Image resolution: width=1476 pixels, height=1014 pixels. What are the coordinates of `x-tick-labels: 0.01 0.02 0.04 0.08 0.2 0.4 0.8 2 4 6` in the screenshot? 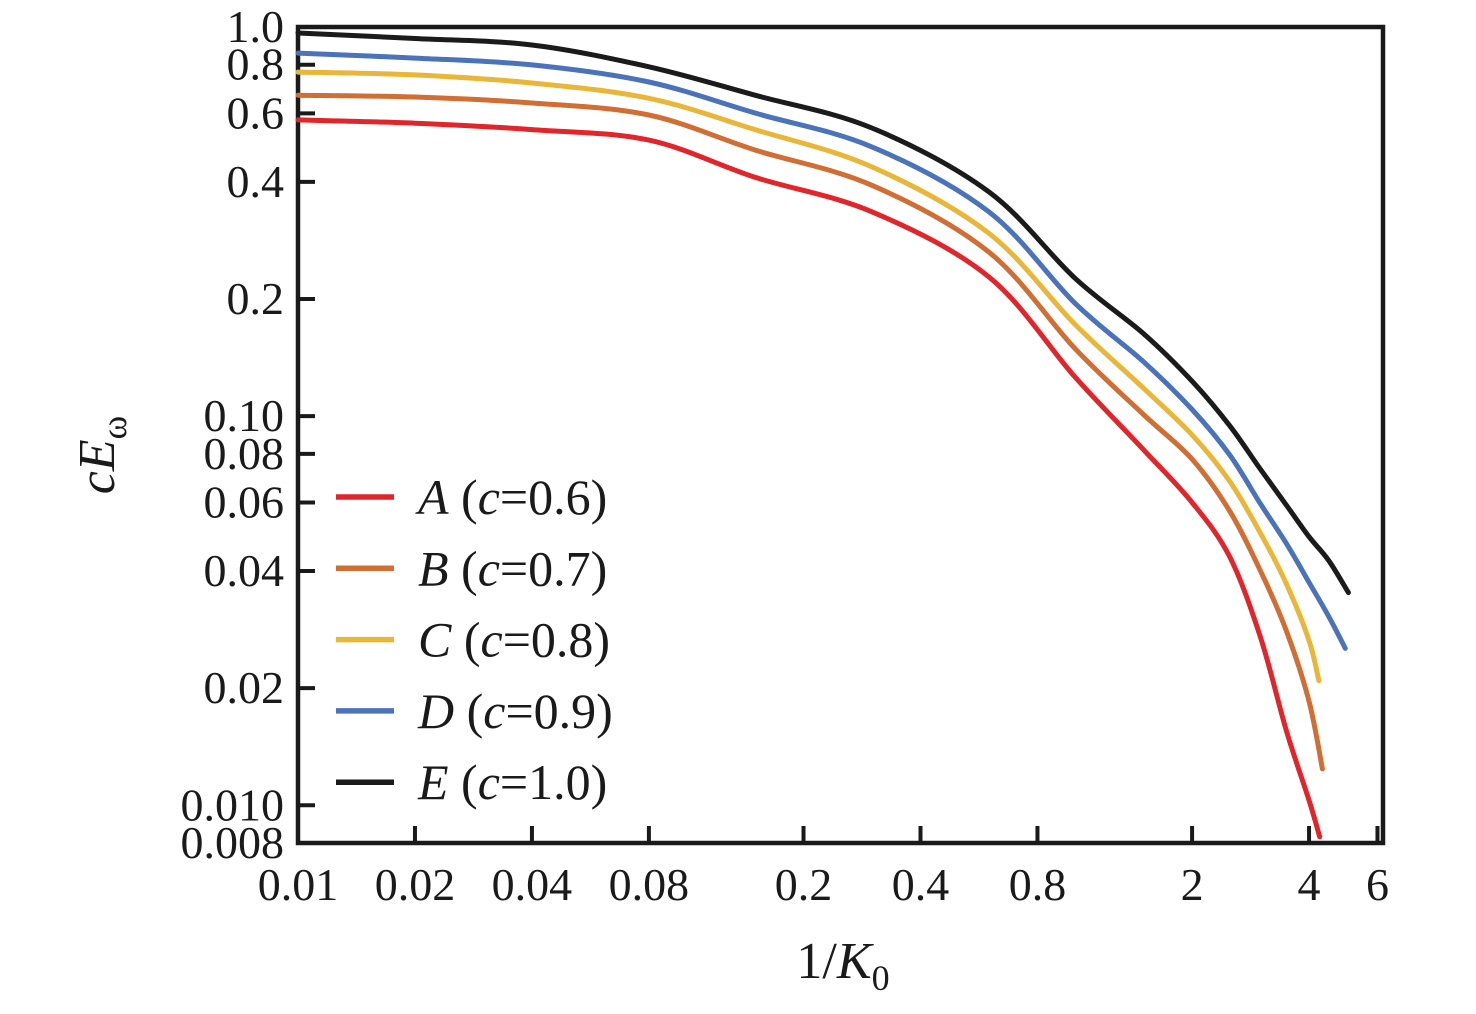 It's located at (823, 884).